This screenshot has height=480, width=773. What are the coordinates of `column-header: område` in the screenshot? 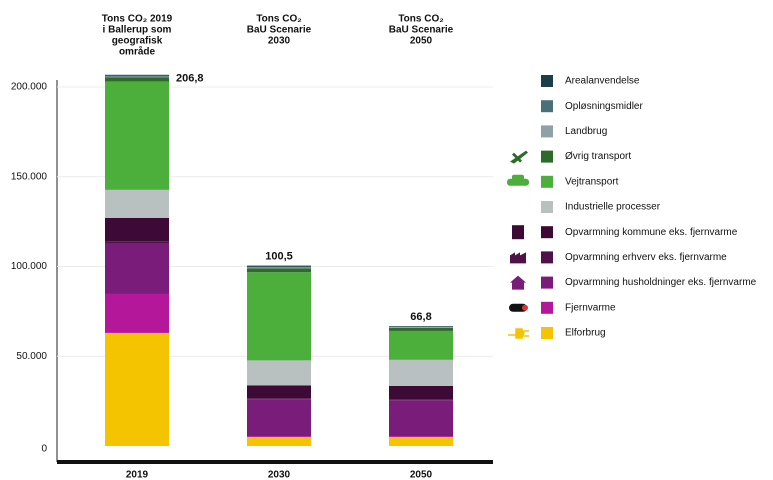 It's located at (137, 52).